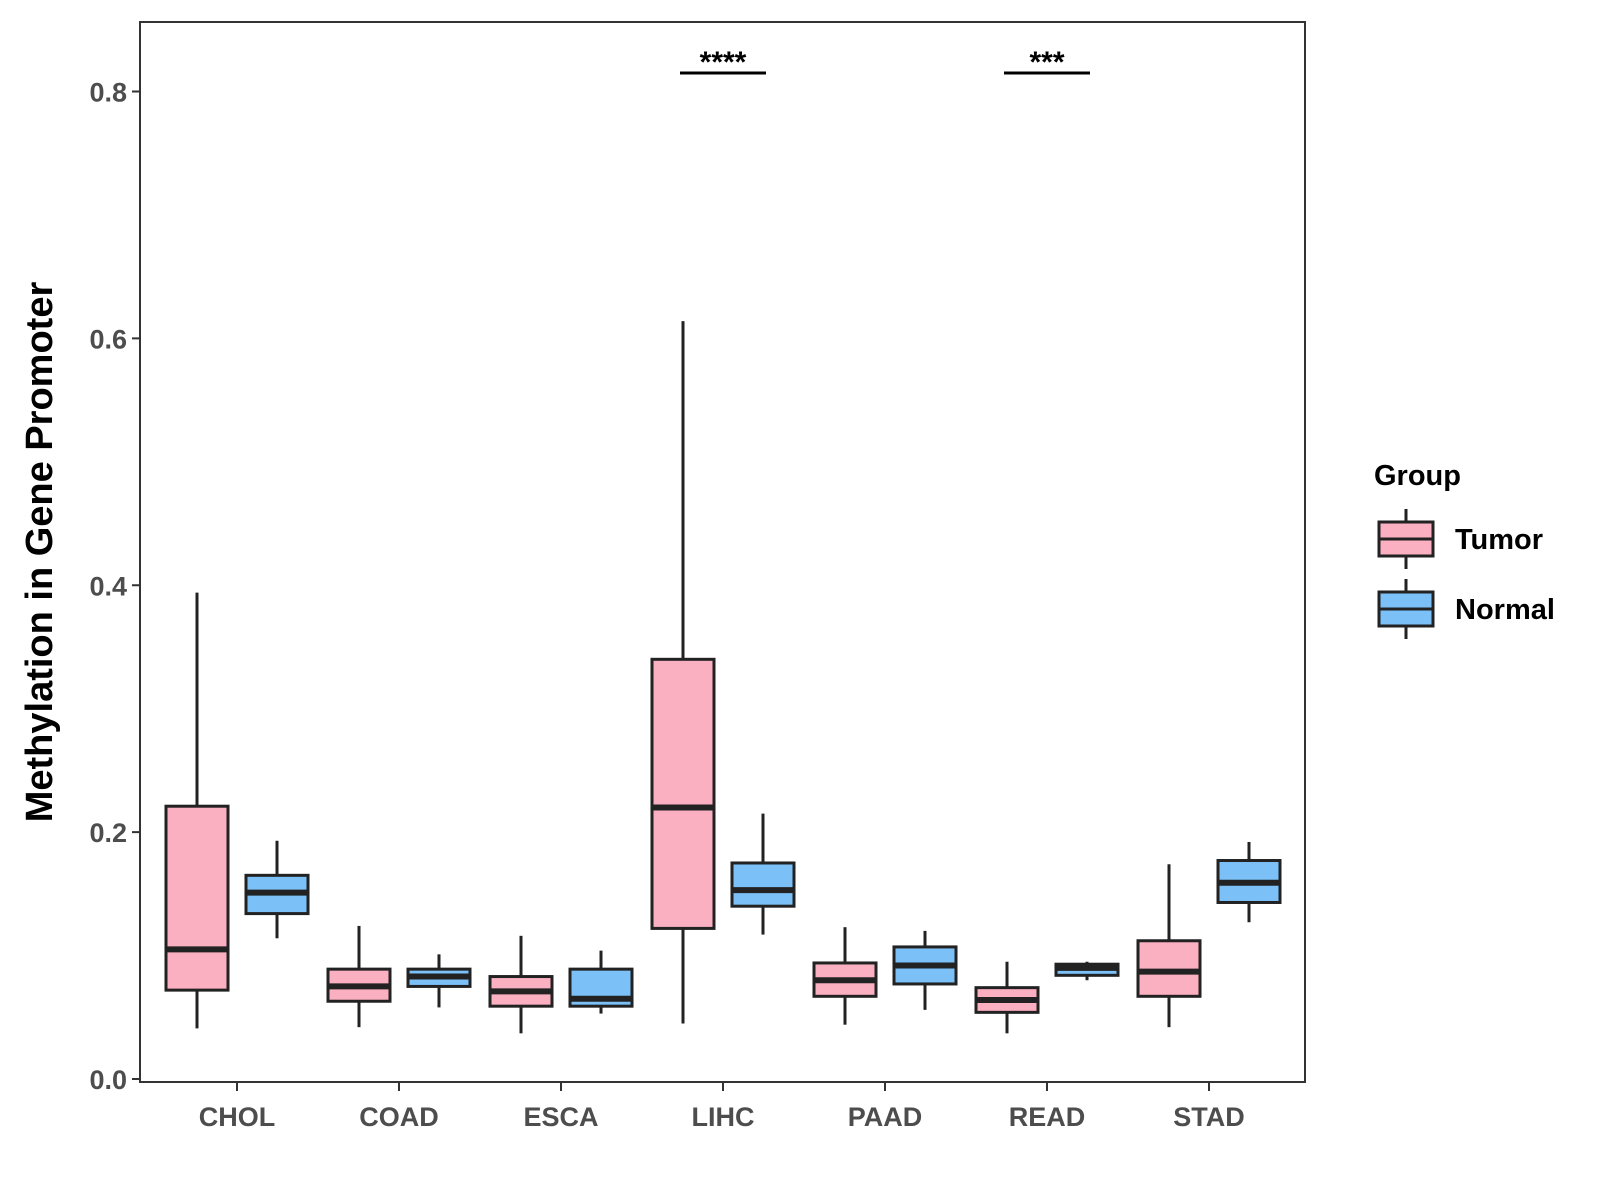 Image resolution: width=1600 pixels, height=1200 pixels. I want to click on legend-key-normal, so click(1406, 609).